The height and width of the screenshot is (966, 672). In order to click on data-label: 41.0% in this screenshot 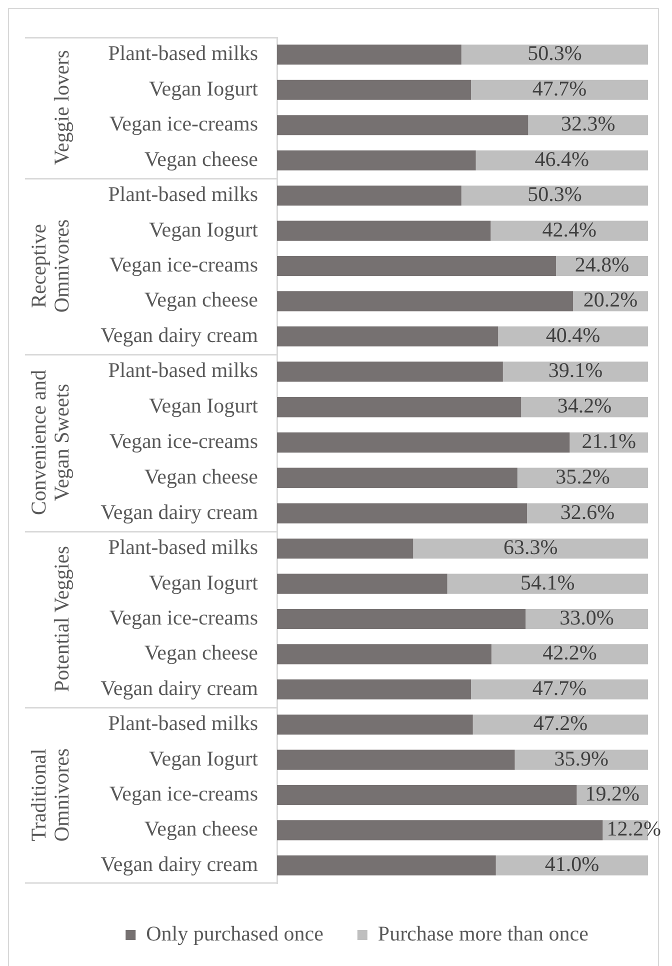, I will do `click(572, 864)`.